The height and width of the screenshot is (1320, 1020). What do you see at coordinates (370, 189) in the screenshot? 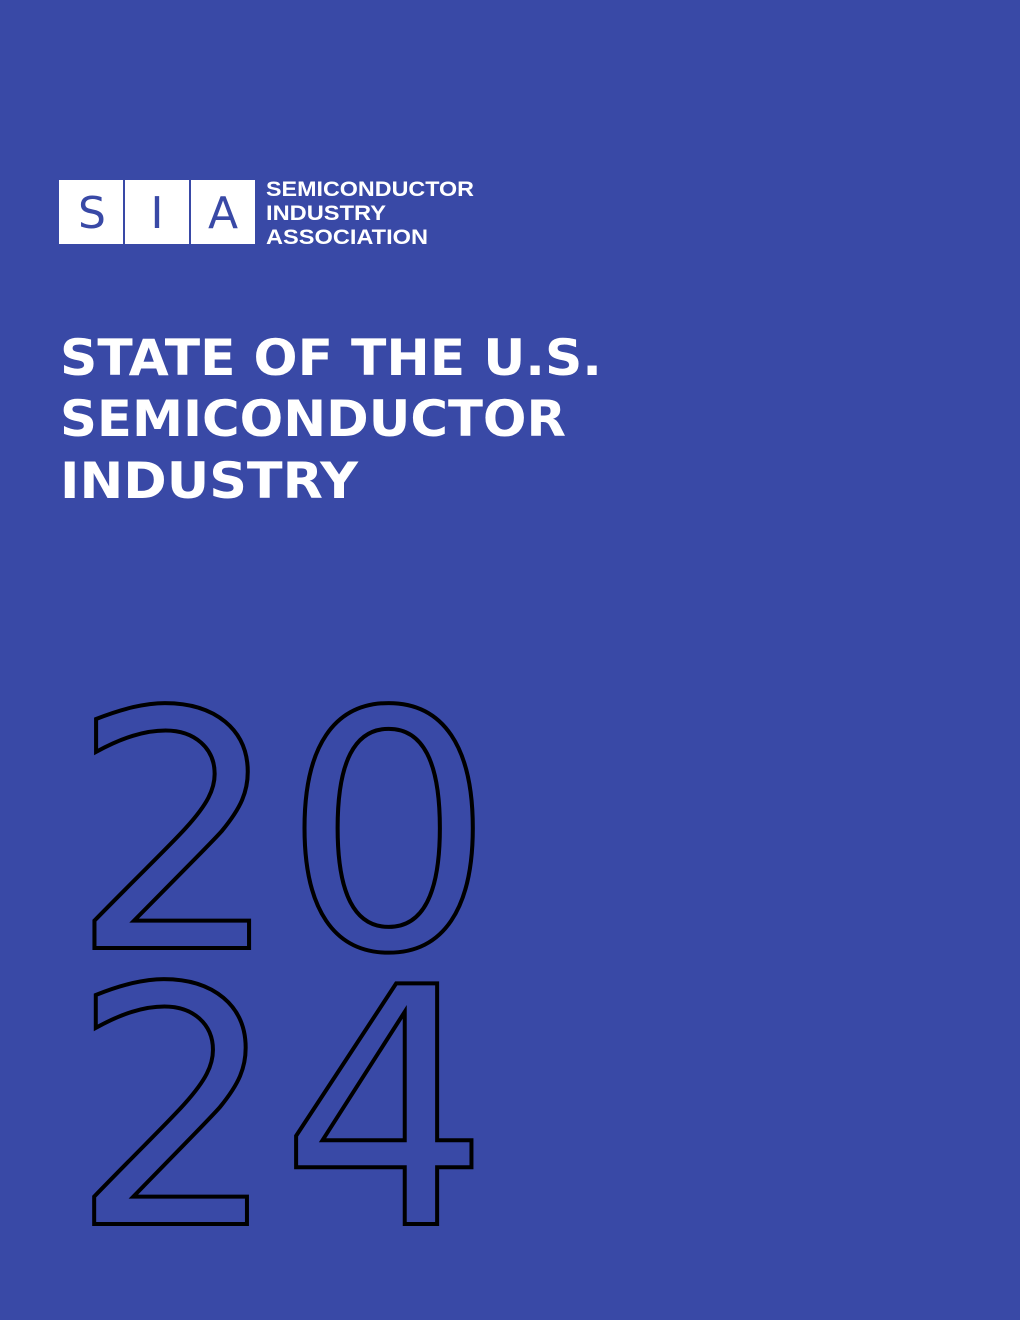
I see `logo-text: SEMICONDUCTOR` at bounding box center [370, 189].